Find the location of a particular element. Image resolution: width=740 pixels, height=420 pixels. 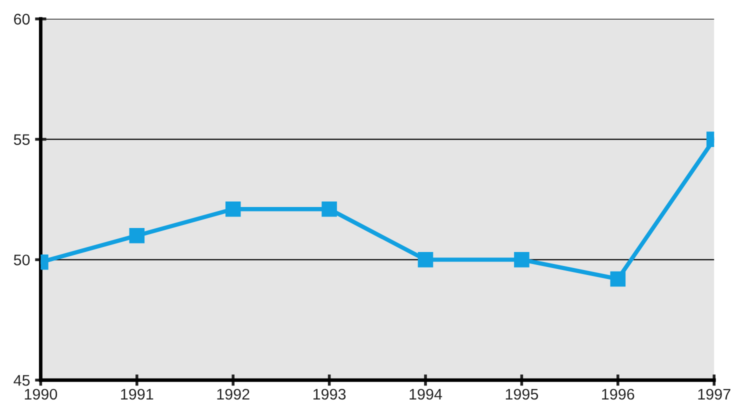

x-tick-label: 1993 is located at coordinates (329, 394).